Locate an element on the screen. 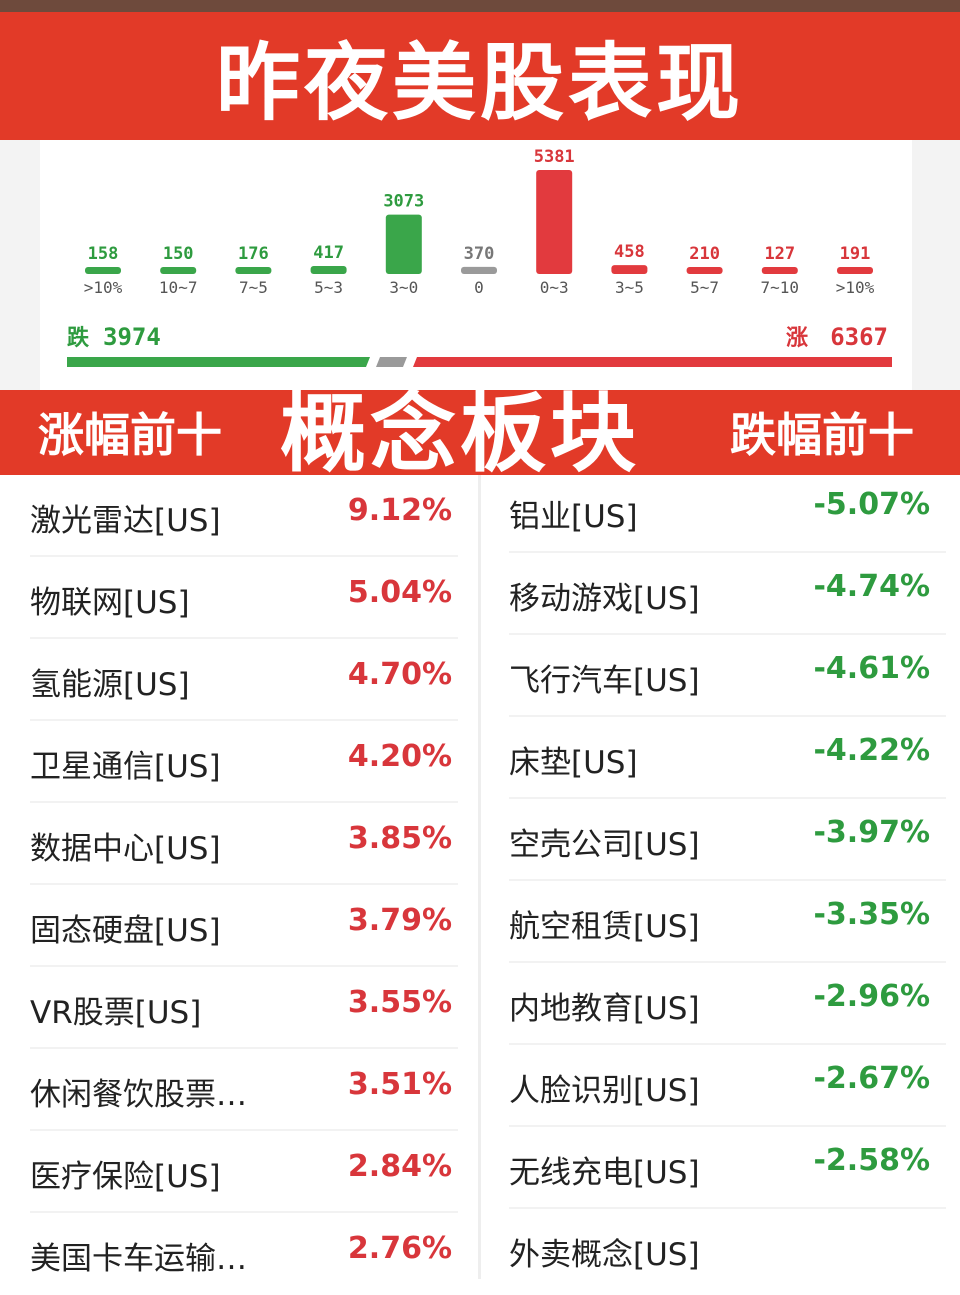 The width and height of the screenshot is (960, 1295). gainer-row: VR股票[US] 3.55% is located at coordinates (239, 1008).